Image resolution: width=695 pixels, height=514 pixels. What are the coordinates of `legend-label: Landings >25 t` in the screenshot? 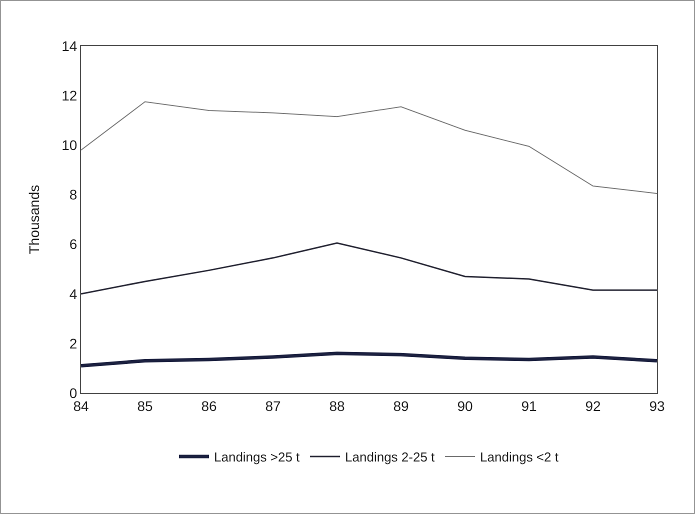 It's located at (257, 457).